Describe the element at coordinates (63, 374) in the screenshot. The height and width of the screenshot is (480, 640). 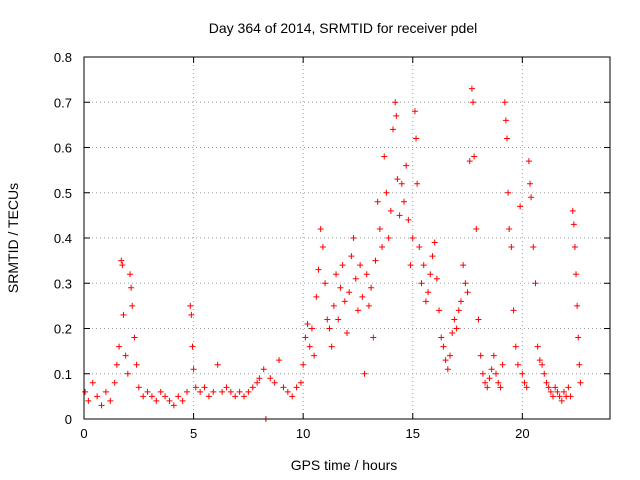
I see `y-tick-label: 0.1` at that location.